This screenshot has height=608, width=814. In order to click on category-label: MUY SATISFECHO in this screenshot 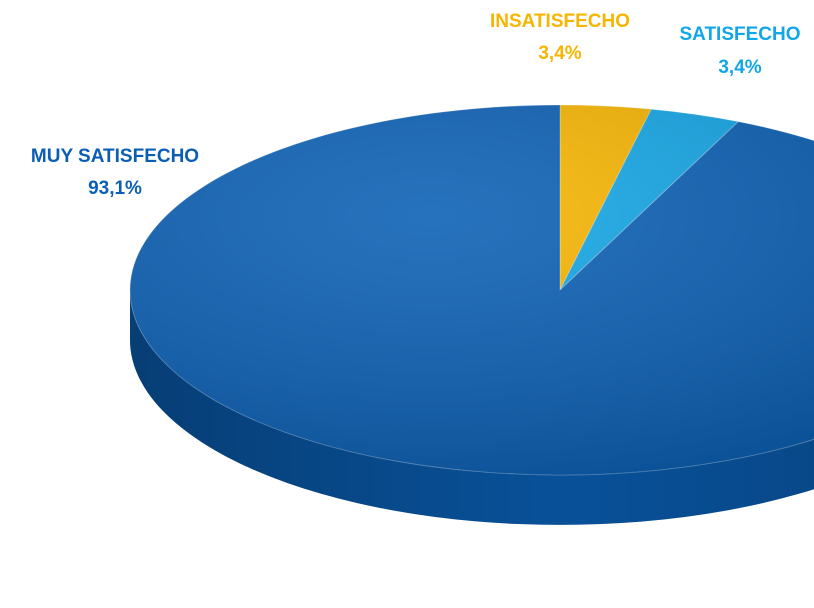, I will do `click(115, 156)`.